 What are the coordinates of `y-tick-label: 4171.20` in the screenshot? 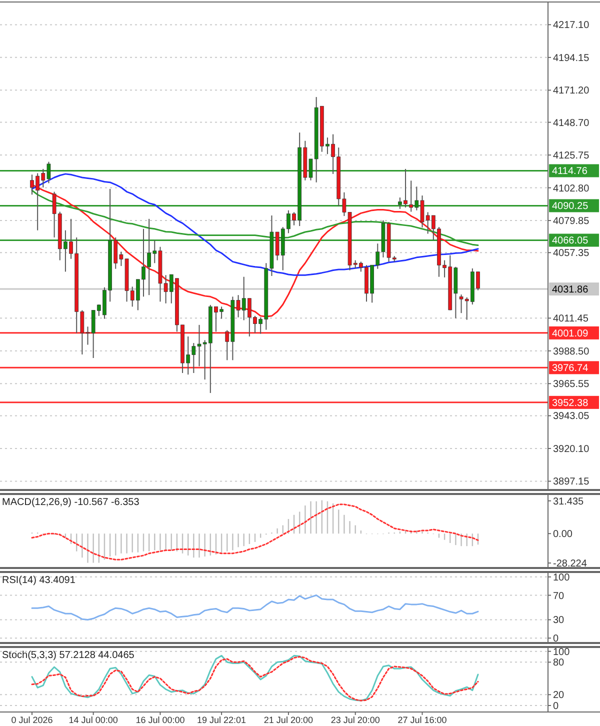 It's located at (571, 91).